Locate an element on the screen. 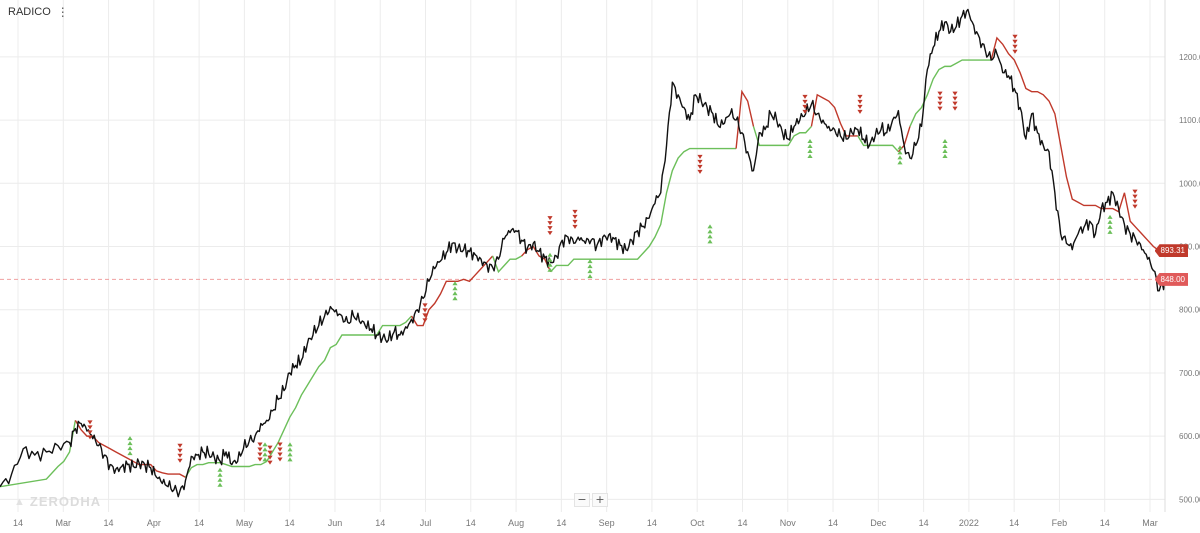 This screenshot has height=533, width=1200. x-tick-label: Oct is located at coordinates (697, 523).